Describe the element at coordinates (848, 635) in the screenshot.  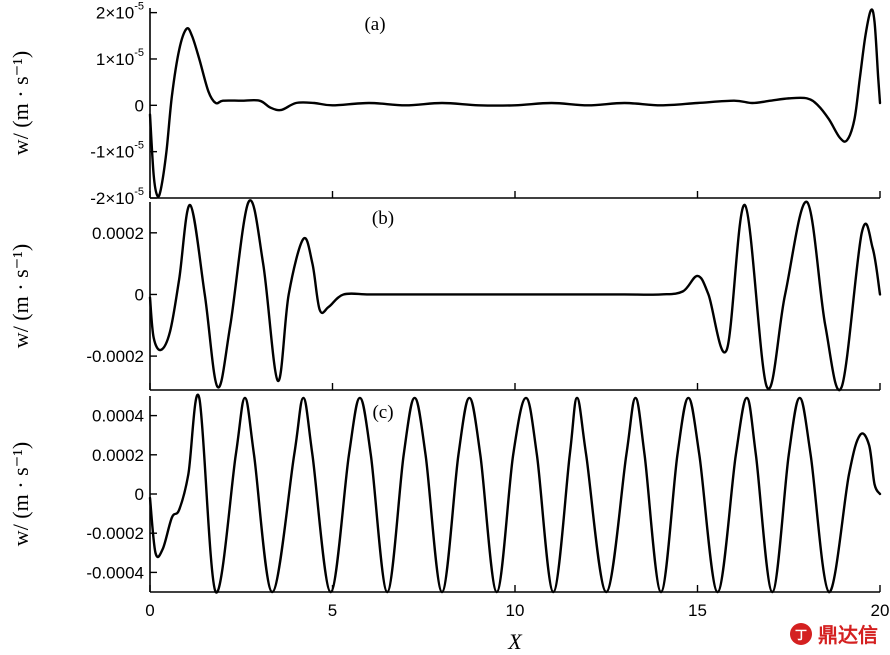
I see `watermark-text: 鼎达信` at that location.